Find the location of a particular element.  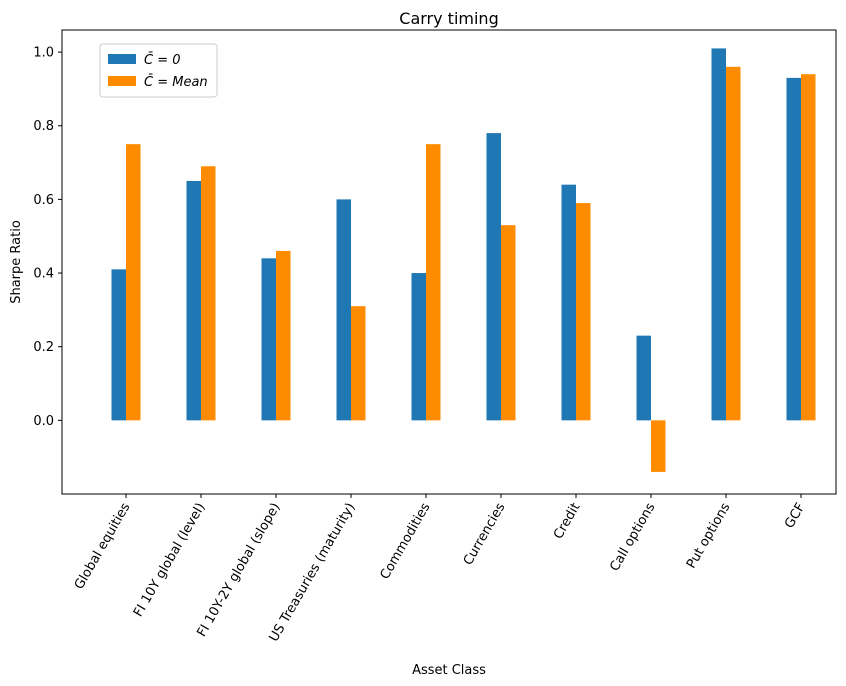

y-axis-label: Sharpe Ratio is located at coordinates (16, 262).